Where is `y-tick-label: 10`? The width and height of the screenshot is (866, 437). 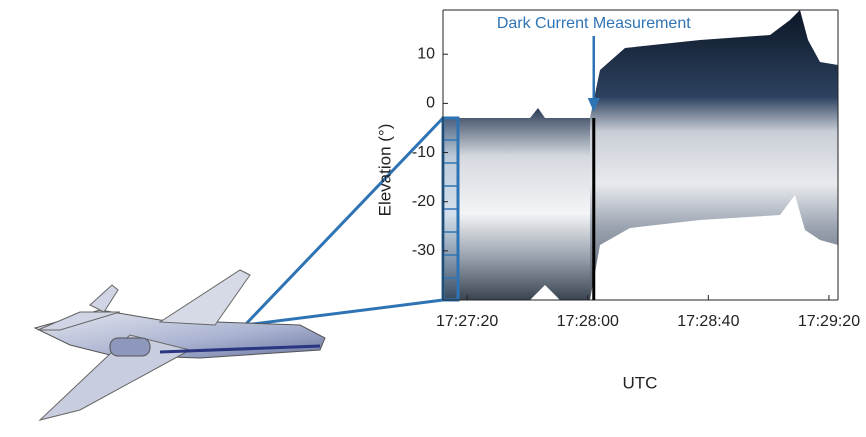 y-tick-label: 10 is located at coordinates (426, 53).